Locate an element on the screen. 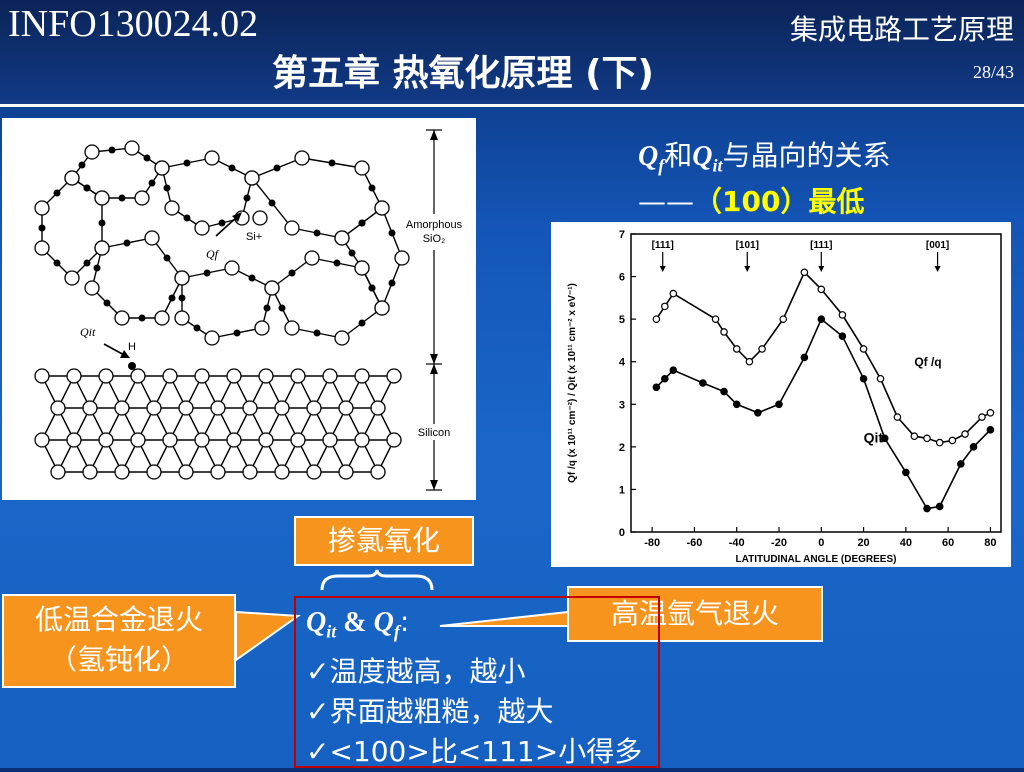 The width and height of the screenshot is (1024, 772). label-qit: Qit is located at coordinates (88, 332).